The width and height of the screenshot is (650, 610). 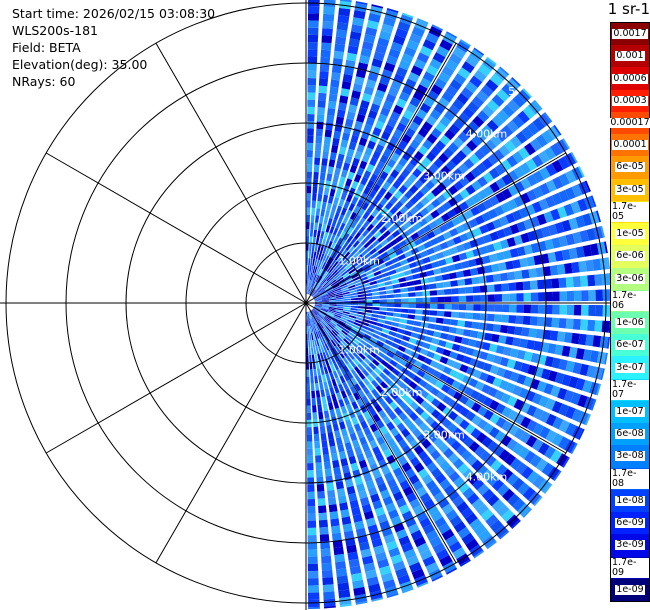 What do you see at coordinates (630, 389) in the screenshot?
I see `colorbar-tick-label: 1.7e-07` at bounding box center [630, 389].